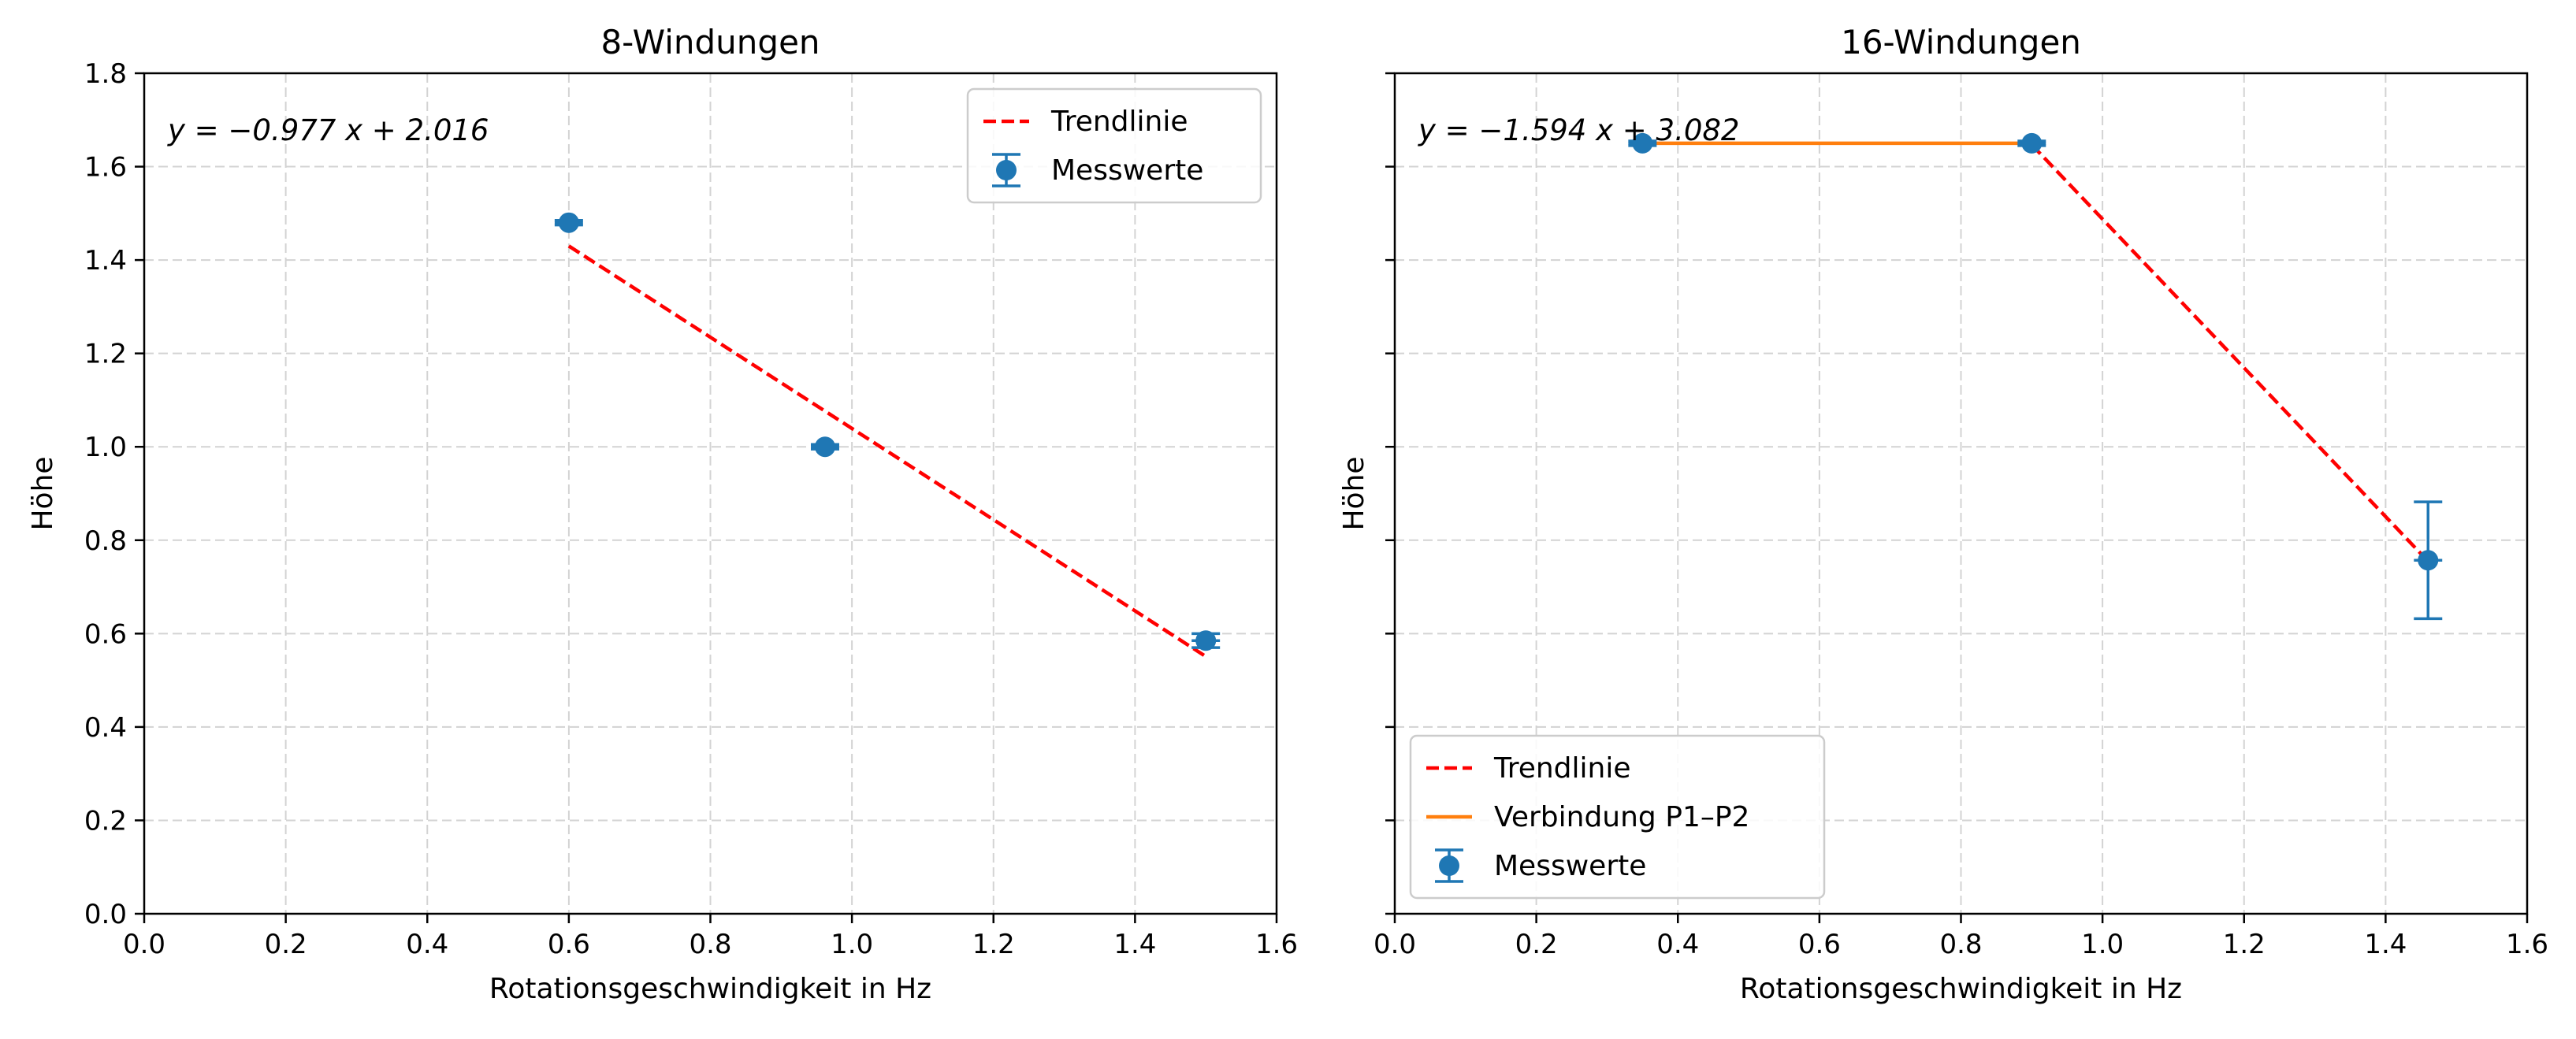 Image resolution: width=2576 pixels, height=1039 pixels. What do you see at coordinates (1621, 817) in the screenshot?
I see `legend-label: Verbindung P1–P2` at bounding box center [1621, 817].